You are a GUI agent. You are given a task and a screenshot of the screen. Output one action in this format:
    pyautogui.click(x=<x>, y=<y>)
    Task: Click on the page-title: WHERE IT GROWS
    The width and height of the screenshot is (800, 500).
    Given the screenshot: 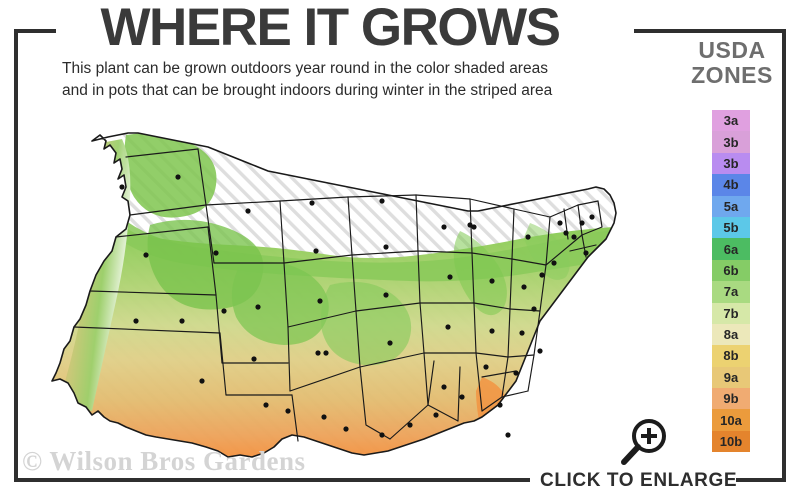 What is the action you would take?
    pyautogui.click(x=330, y=28)
    